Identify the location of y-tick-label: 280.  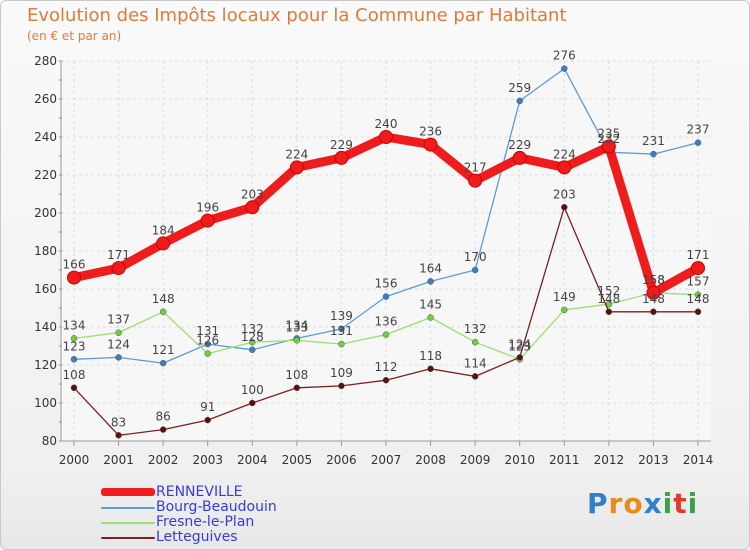
(45, 61).